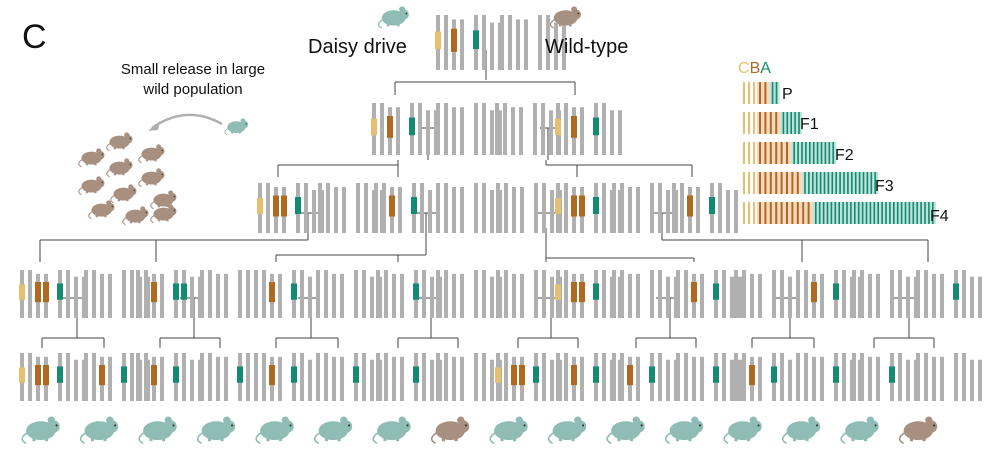  I want to click on legend-letters: CBA, so click(754, 69).